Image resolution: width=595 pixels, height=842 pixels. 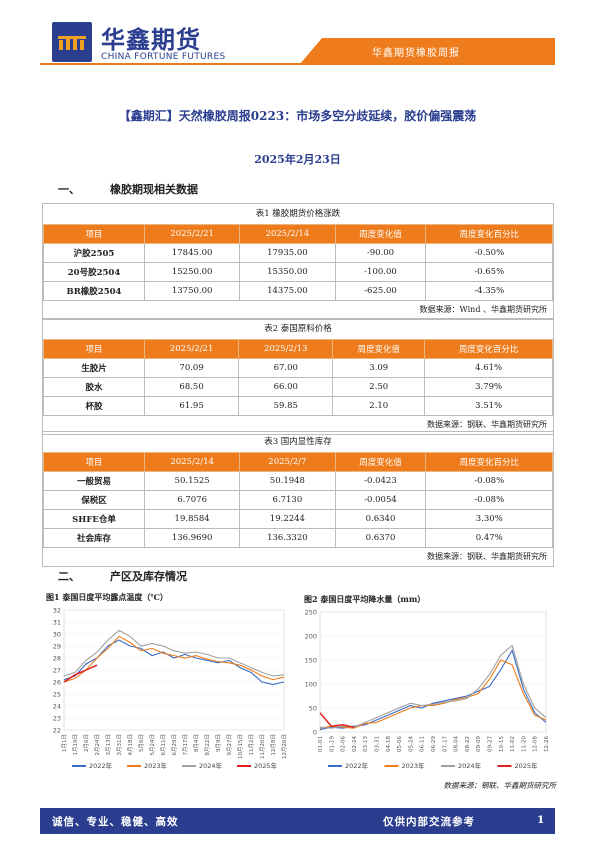 I want to click on x-tick-label: 09-27, so click(x=491, y=744).